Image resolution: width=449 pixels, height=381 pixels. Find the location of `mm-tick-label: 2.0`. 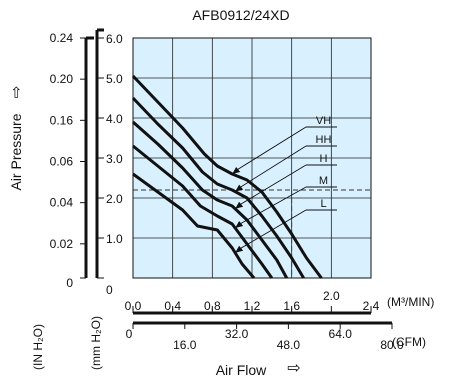

mm-tick-label: 2.0 is located at coordinates (114, 199).